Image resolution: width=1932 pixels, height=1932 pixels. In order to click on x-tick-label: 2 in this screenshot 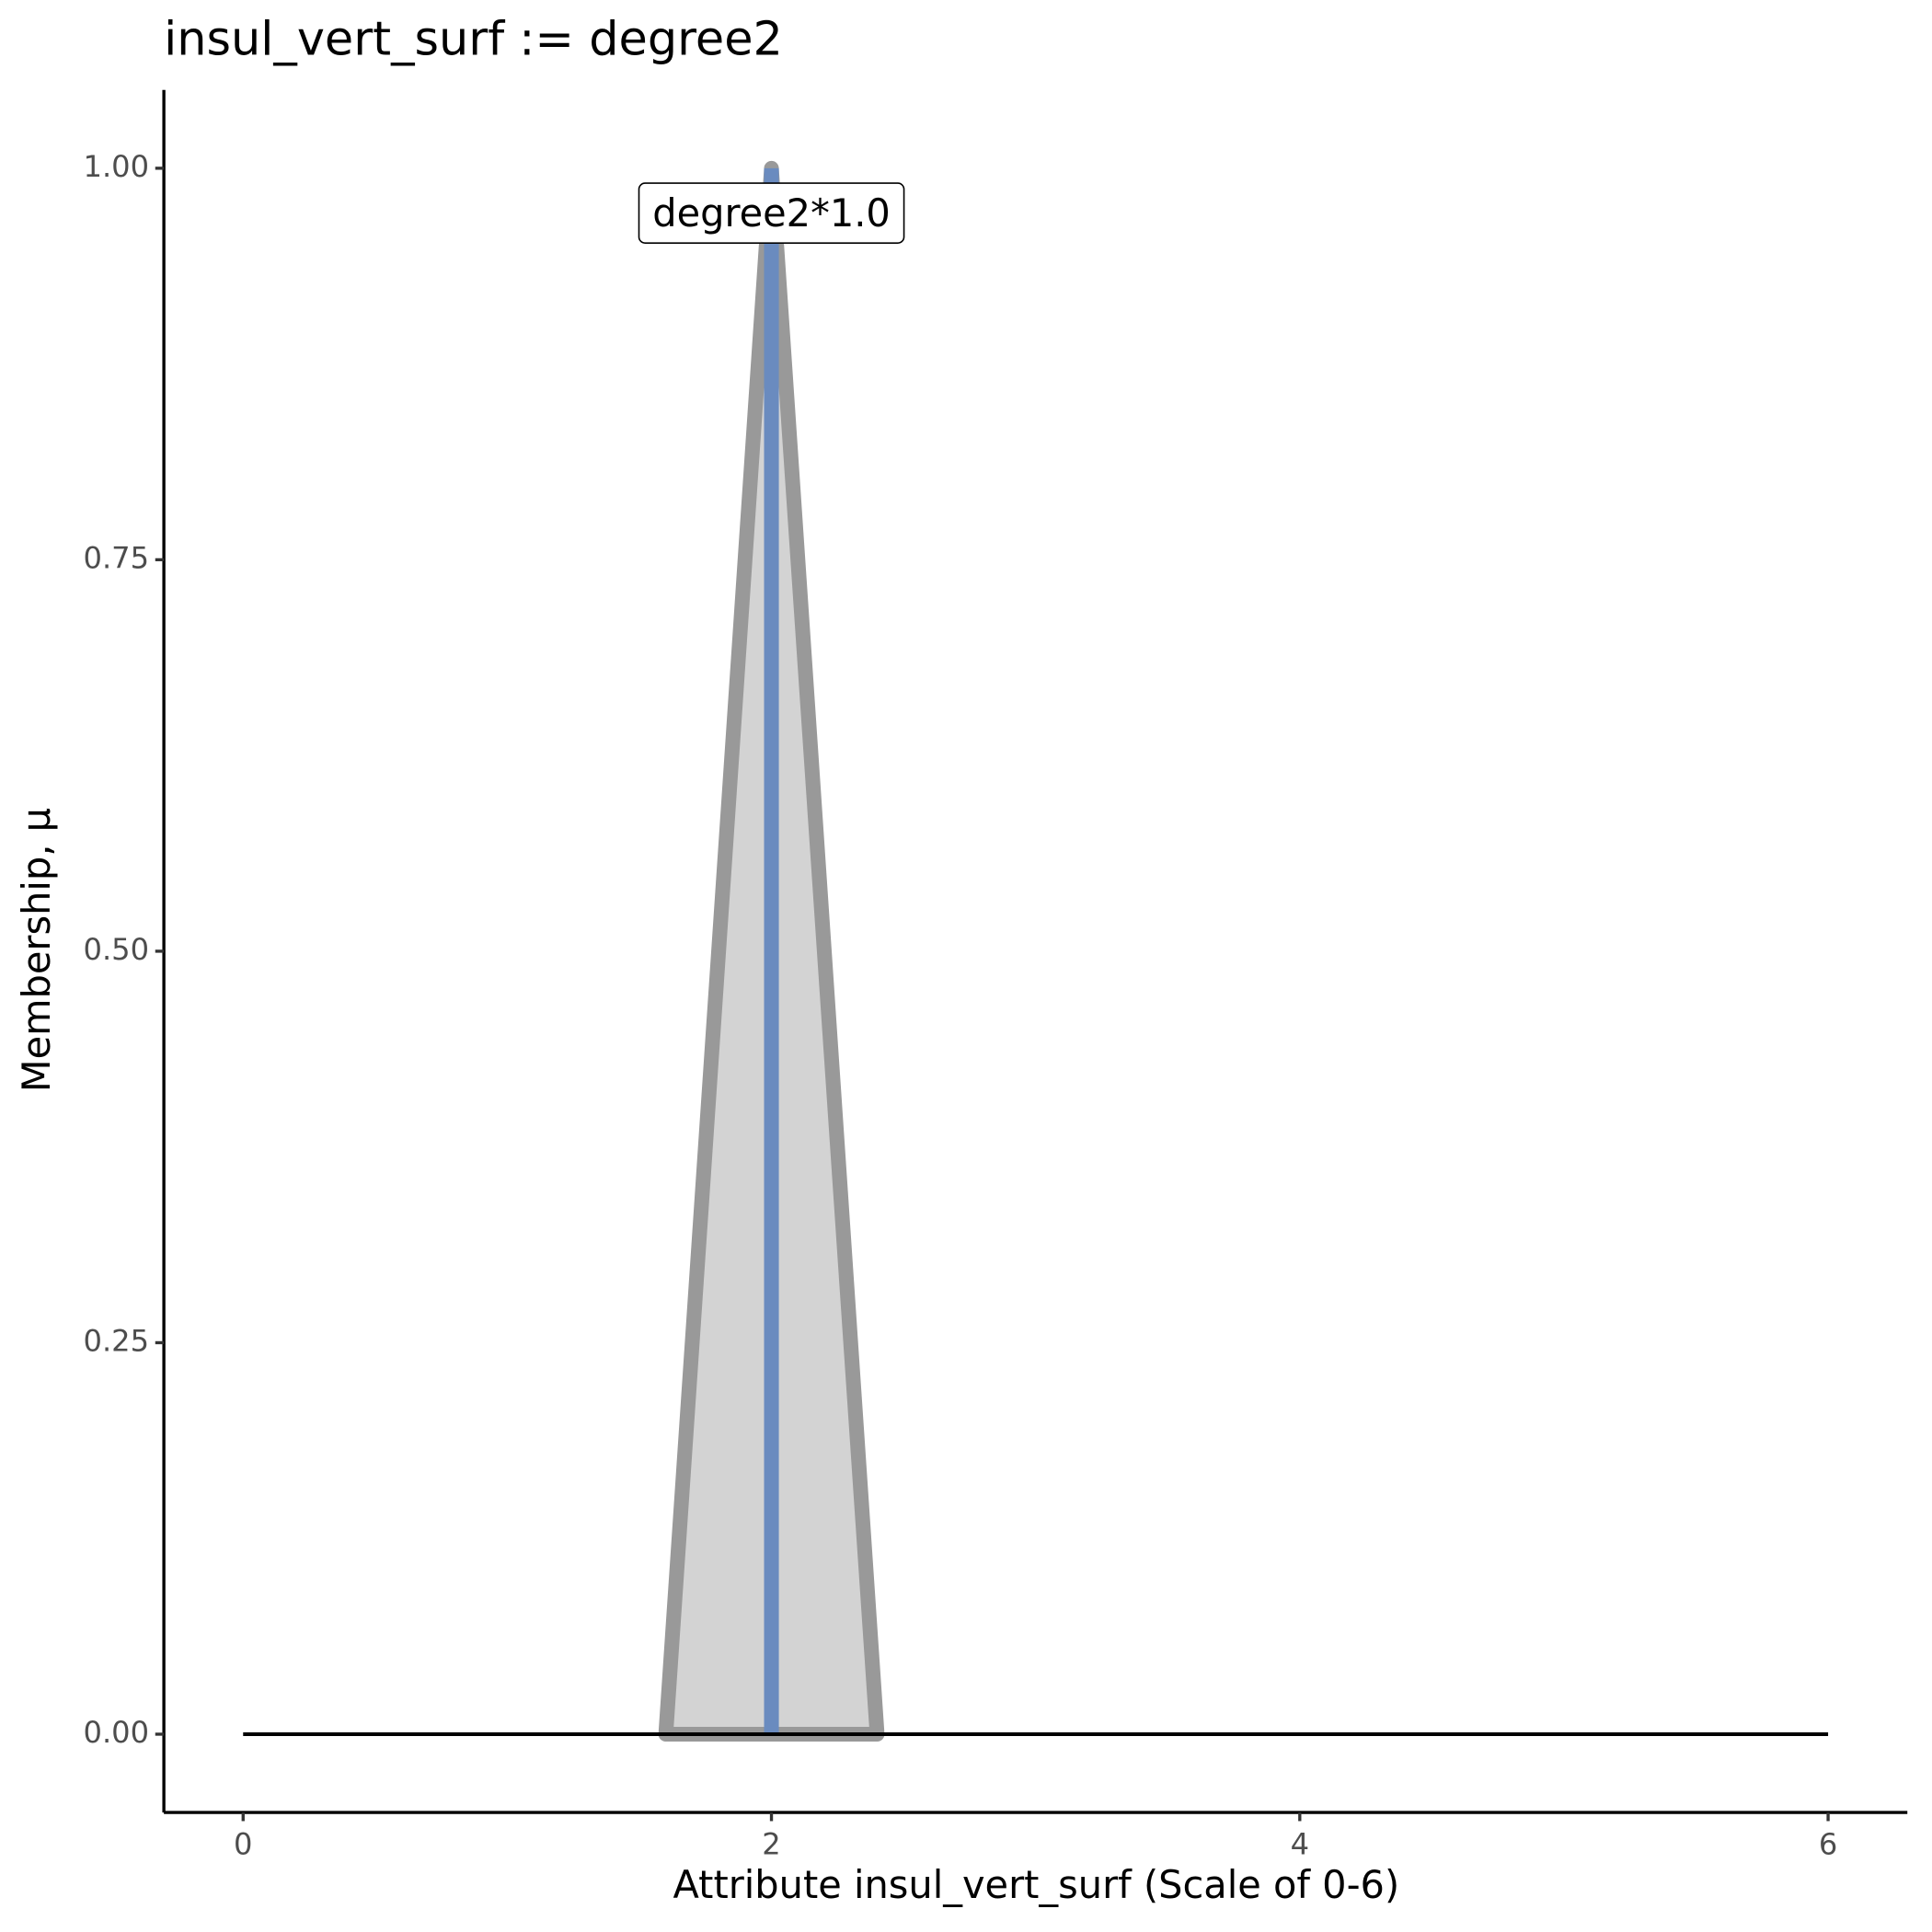, I will do `click(771, 1843)`.